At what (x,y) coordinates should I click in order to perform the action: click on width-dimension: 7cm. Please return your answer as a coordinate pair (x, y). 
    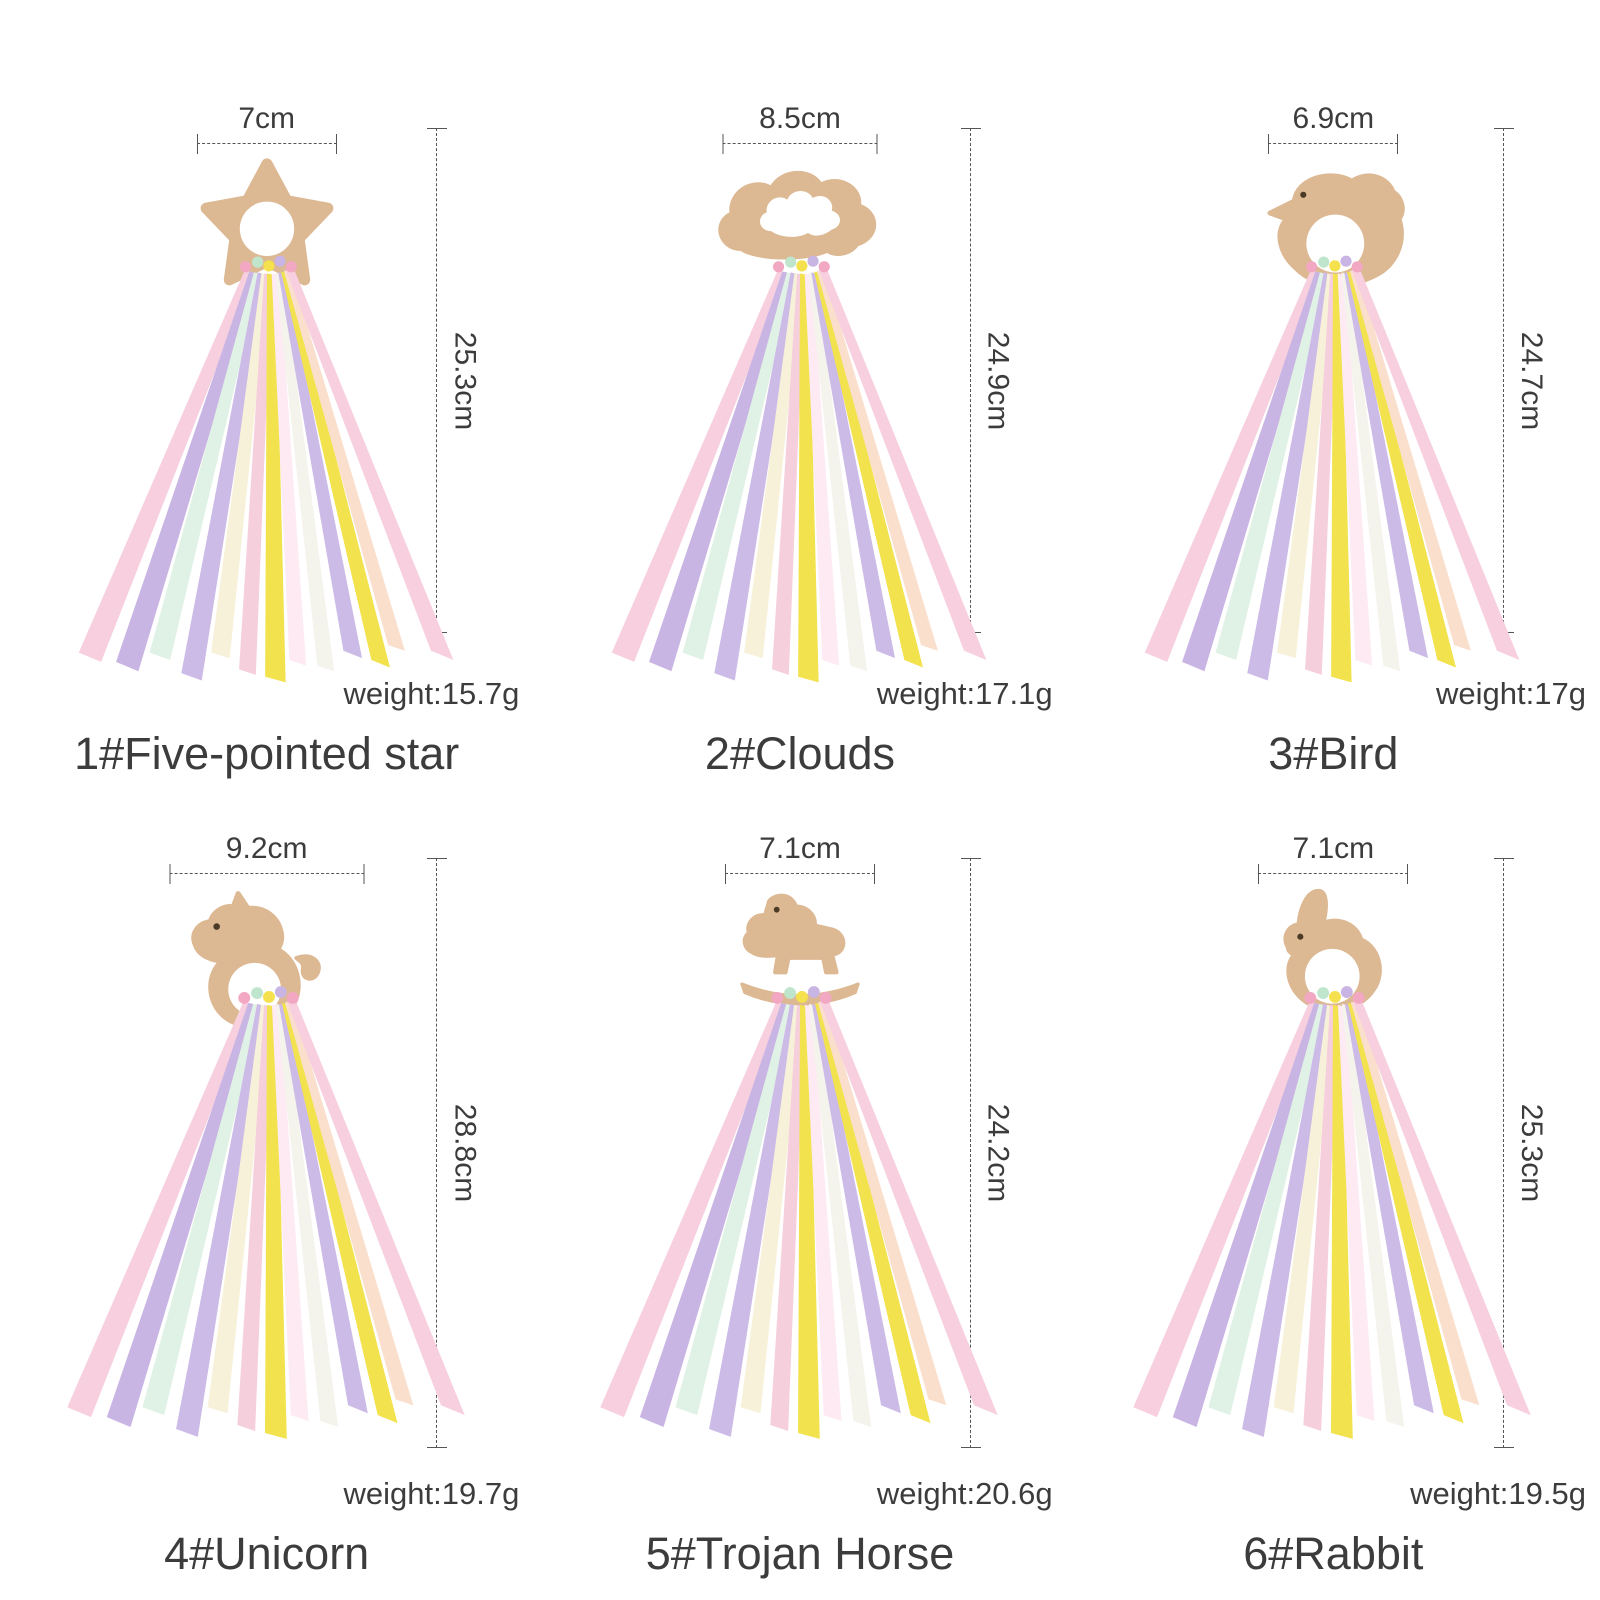
    Looking at the image, I should click on (266, 128).